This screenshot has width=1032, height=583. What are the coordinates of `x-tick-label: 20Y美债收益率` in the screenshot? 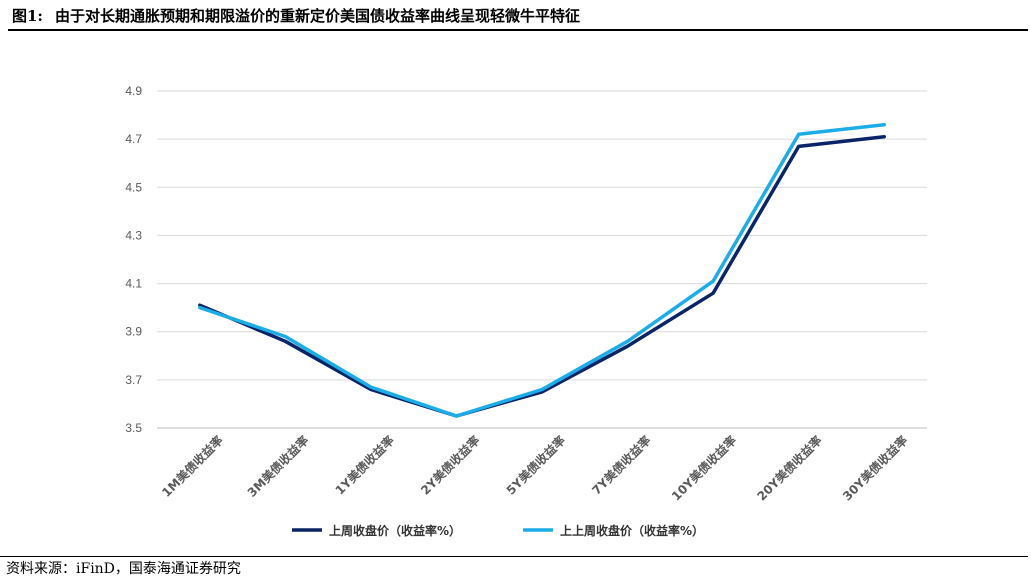 It's located at (789, 468).